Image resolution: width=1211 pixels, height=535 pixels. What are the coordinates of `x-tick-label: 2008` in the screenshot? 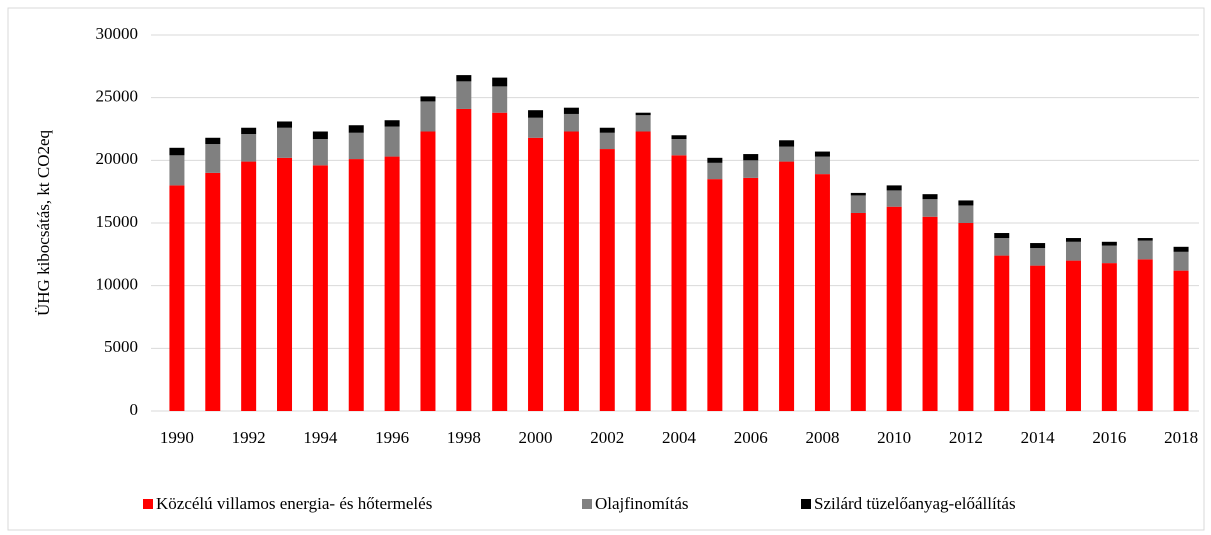 It's located at (822, 437).